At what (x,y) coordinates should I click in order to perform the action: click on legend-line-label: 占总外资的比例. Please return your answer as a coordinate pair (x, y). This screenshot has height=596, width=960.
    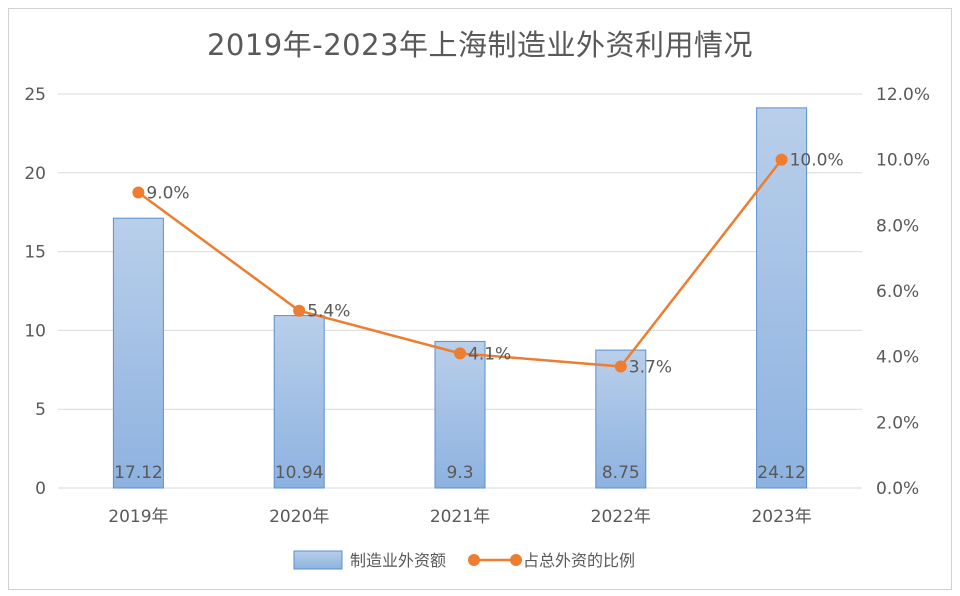
    Looking at the image, I should click on (579, 560).